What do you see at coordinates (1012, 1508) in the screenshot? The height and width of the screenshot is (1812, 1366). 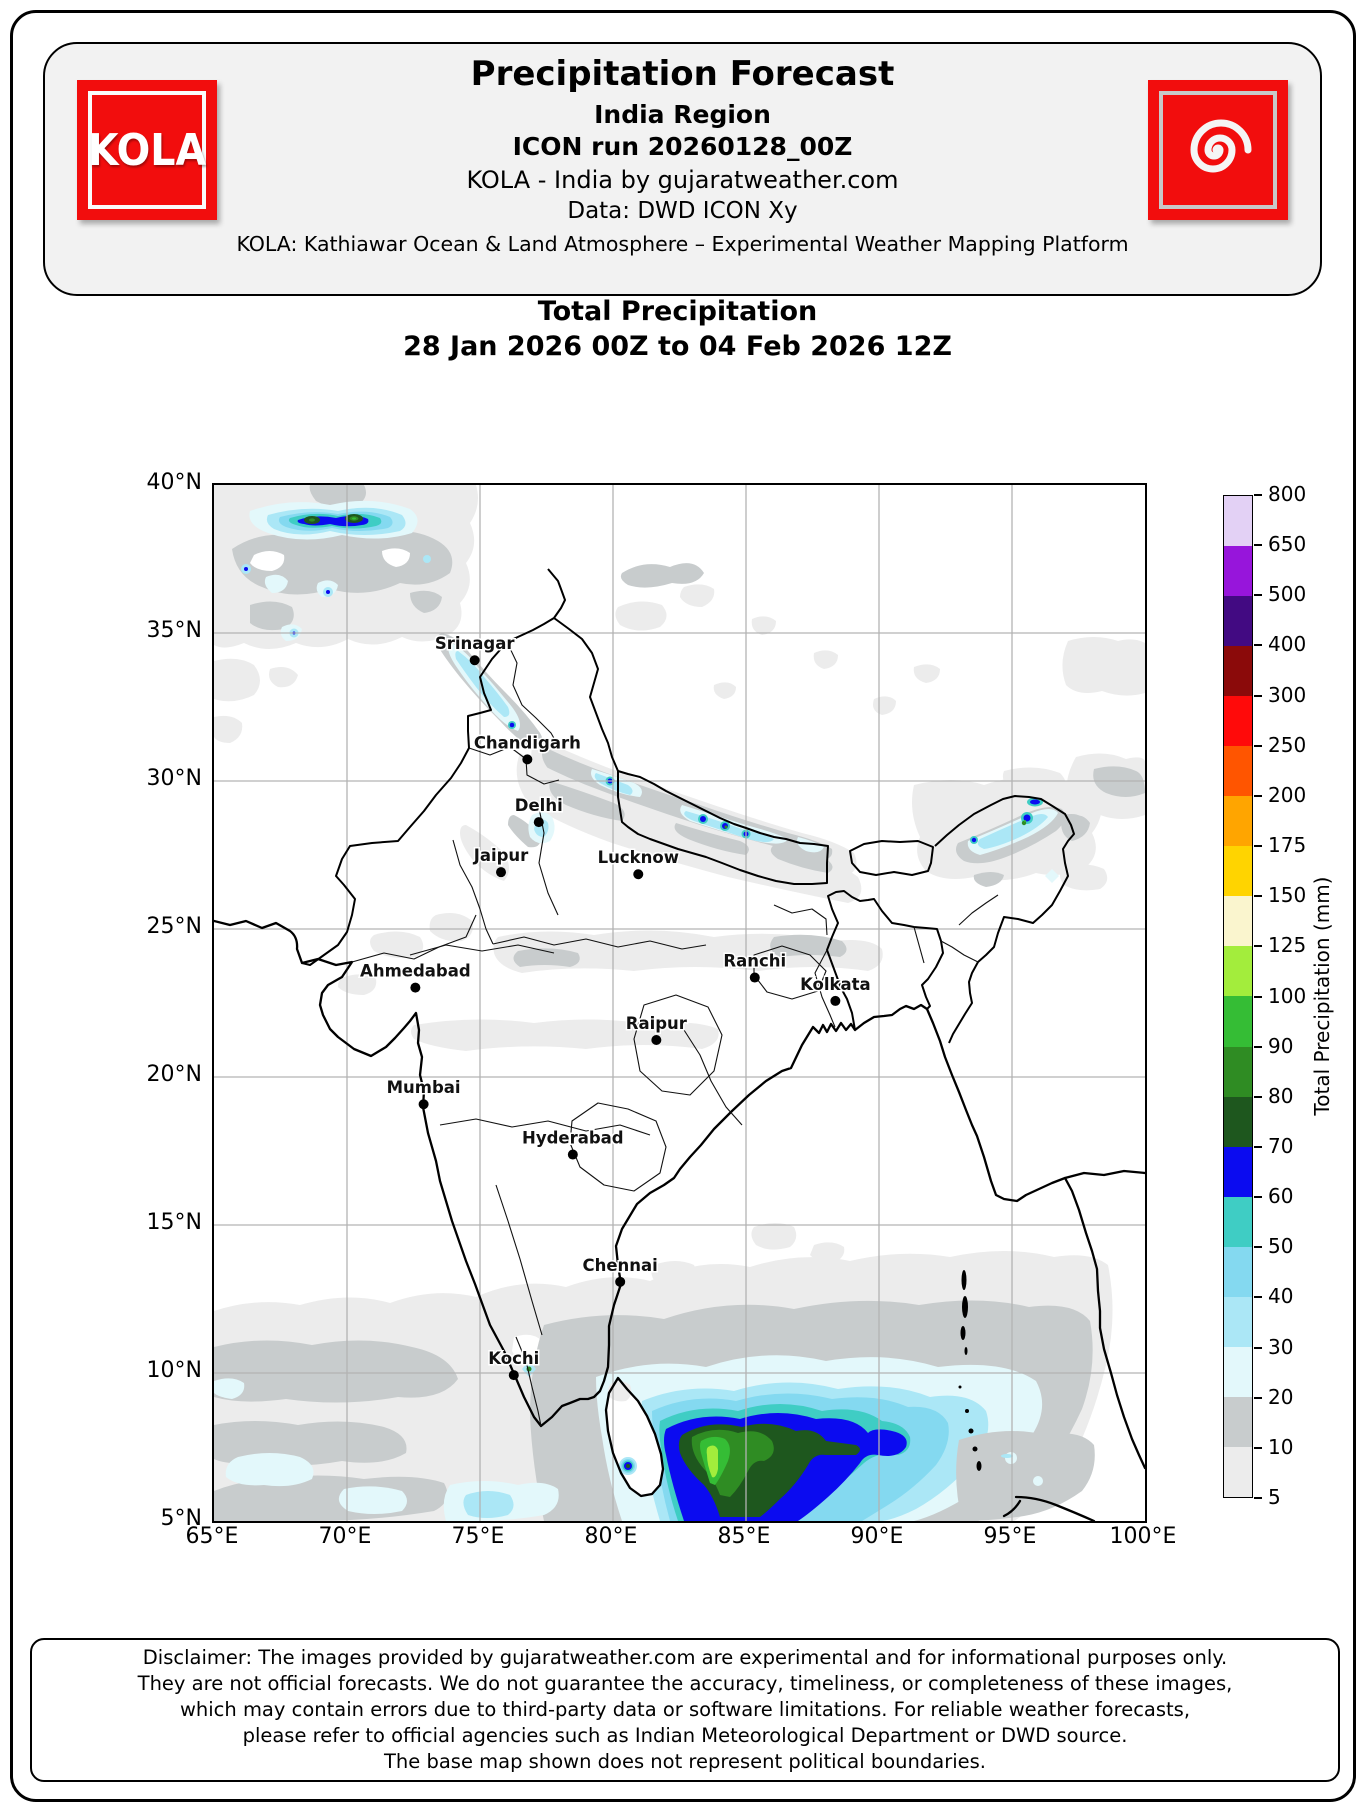 I see `sumatra-tip` at bounding box center [1012, 1508].